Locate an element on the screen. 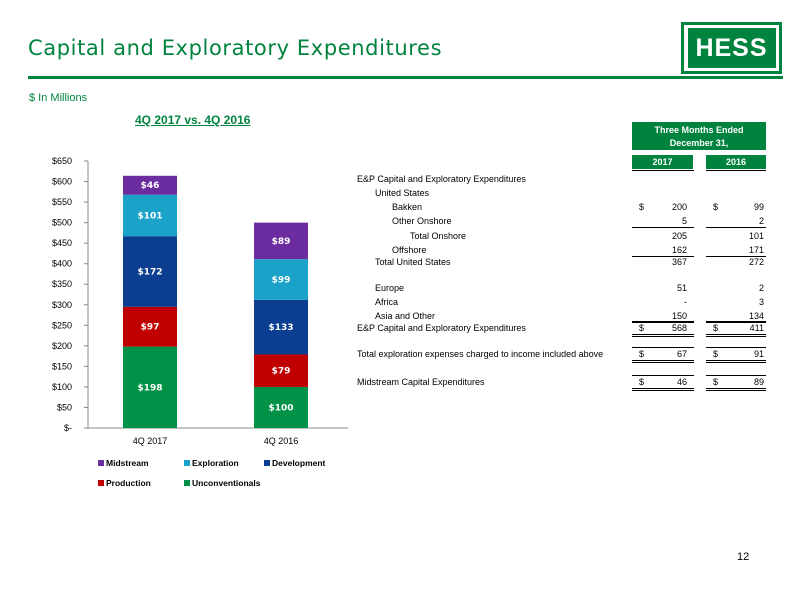  bar-value-label: $198 is located at coordinates (149, 388).